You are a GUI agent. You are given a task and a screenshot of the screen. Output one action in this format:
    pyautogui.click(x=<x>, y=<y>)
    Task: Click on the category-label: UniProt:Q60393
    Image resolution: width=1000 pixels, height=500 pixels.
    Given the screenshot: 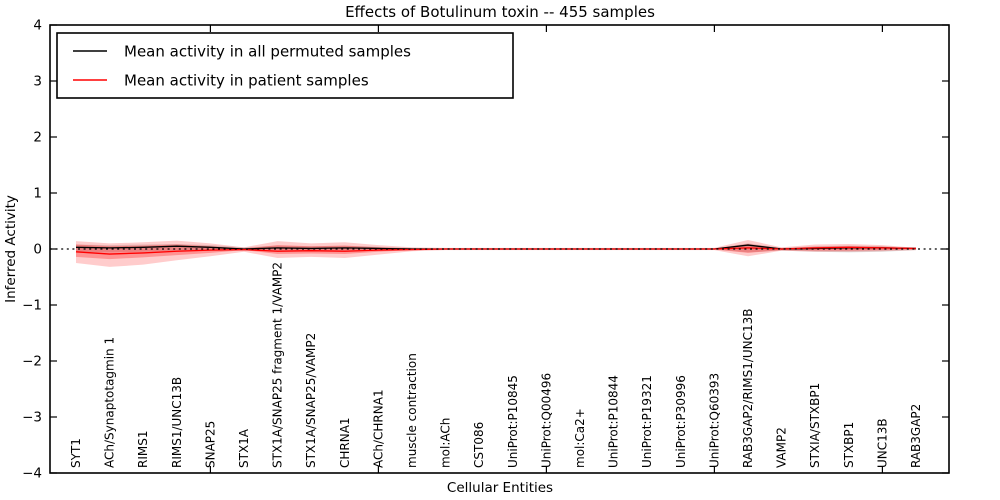 What is the action you would take?
    pyautogui.click(x=714, y=420)
    